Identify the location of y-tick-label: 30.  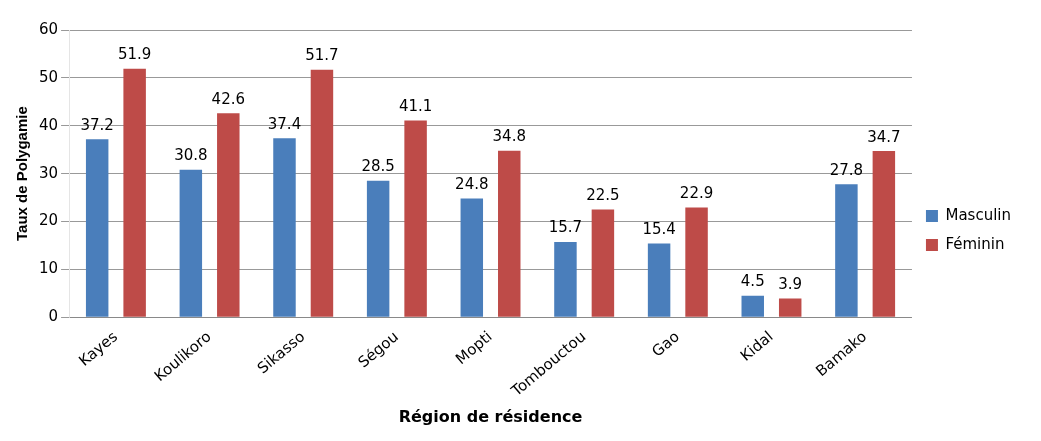
(48, 172).